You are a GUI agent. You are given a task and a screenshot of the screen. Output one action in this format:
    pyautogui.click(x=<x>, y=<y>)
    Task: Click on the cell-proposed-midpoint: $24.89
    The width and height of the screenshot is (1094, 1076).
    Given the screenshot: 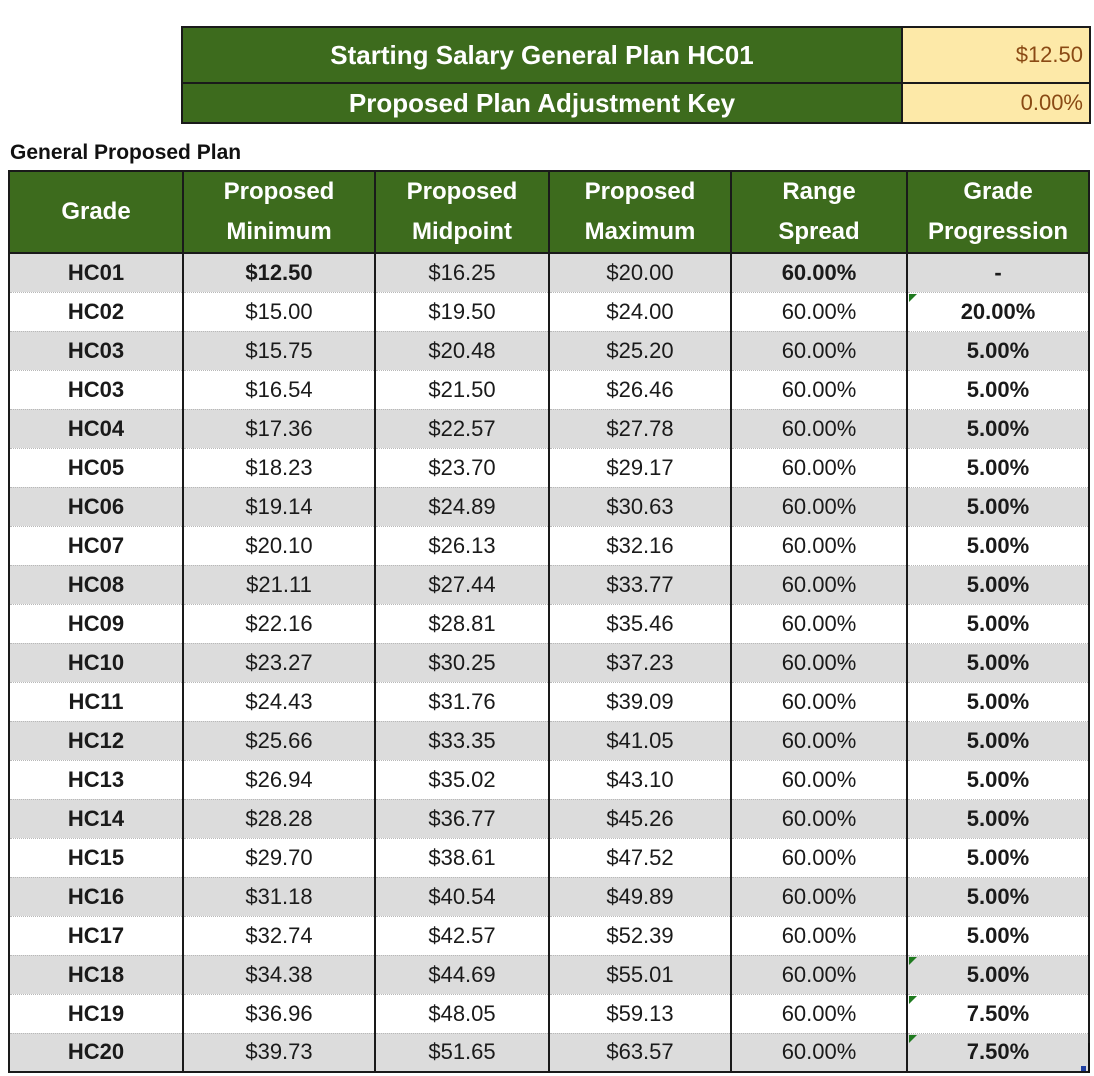 What is the action you would take?
    pyautogui.click(x=462, y=507)
    